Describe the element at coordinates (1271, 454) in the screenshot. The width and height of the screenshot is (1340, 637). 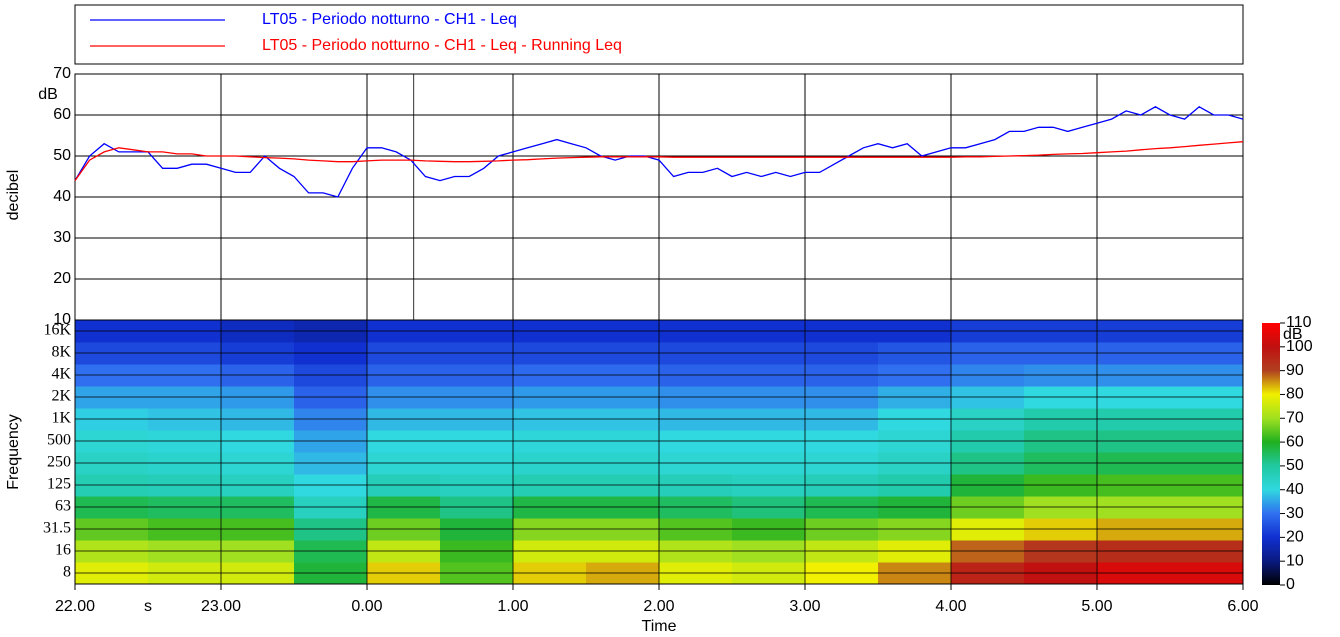
I see `colorbar` at that location.